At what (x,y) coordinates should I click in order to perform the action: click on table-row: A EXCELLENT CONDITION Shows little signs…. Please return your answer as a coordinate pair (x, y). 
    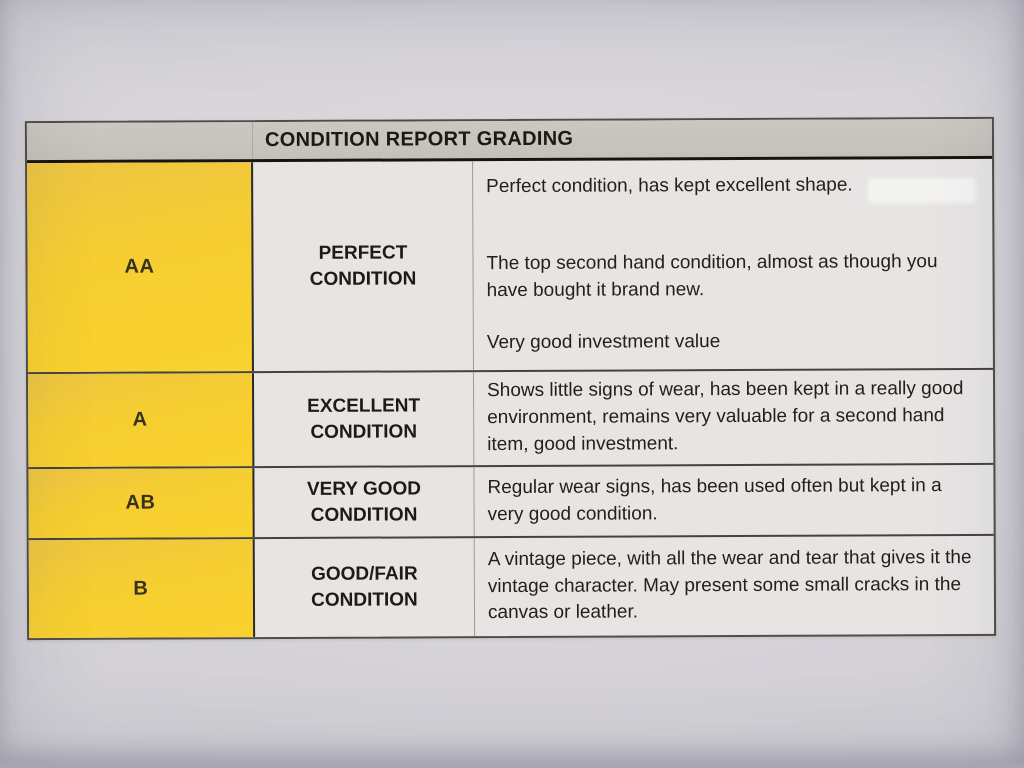
    Looking at the image, I should click on (510, 417).